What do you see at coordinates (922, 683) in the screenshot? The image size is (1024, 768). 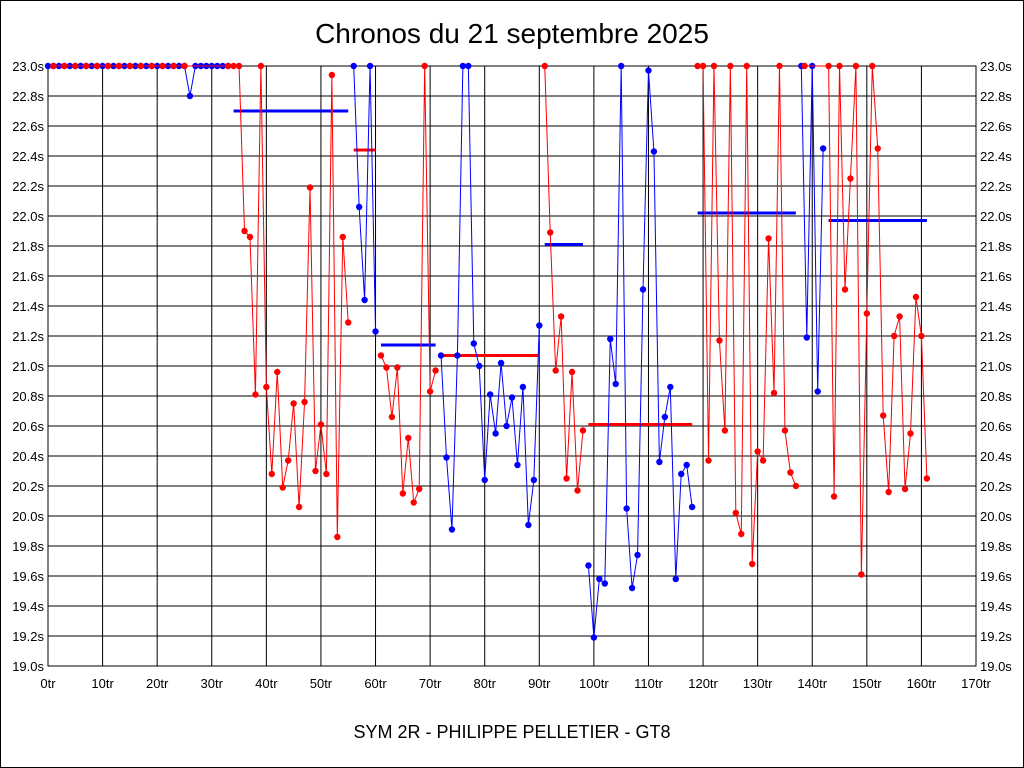 I see `x-tick-label: 160tr` at bounding box center [922, 683].